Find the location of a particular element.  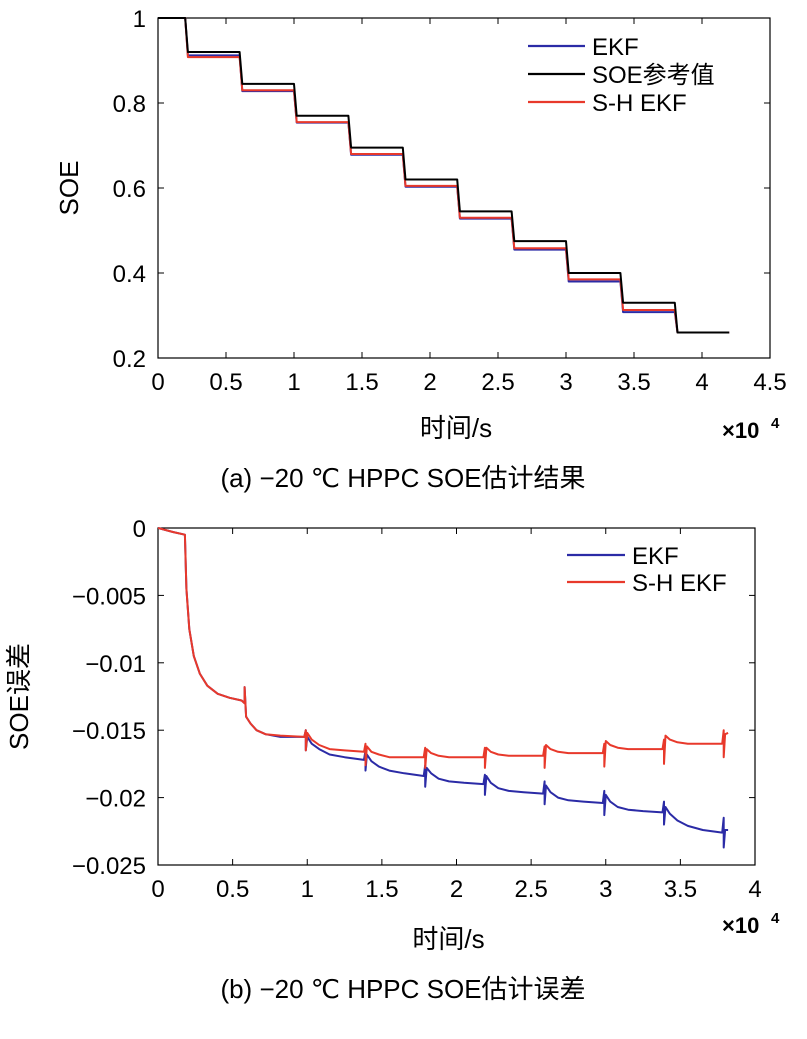

chart-a-x-tick-label: 2.5 is located at coordinates (497, 382).